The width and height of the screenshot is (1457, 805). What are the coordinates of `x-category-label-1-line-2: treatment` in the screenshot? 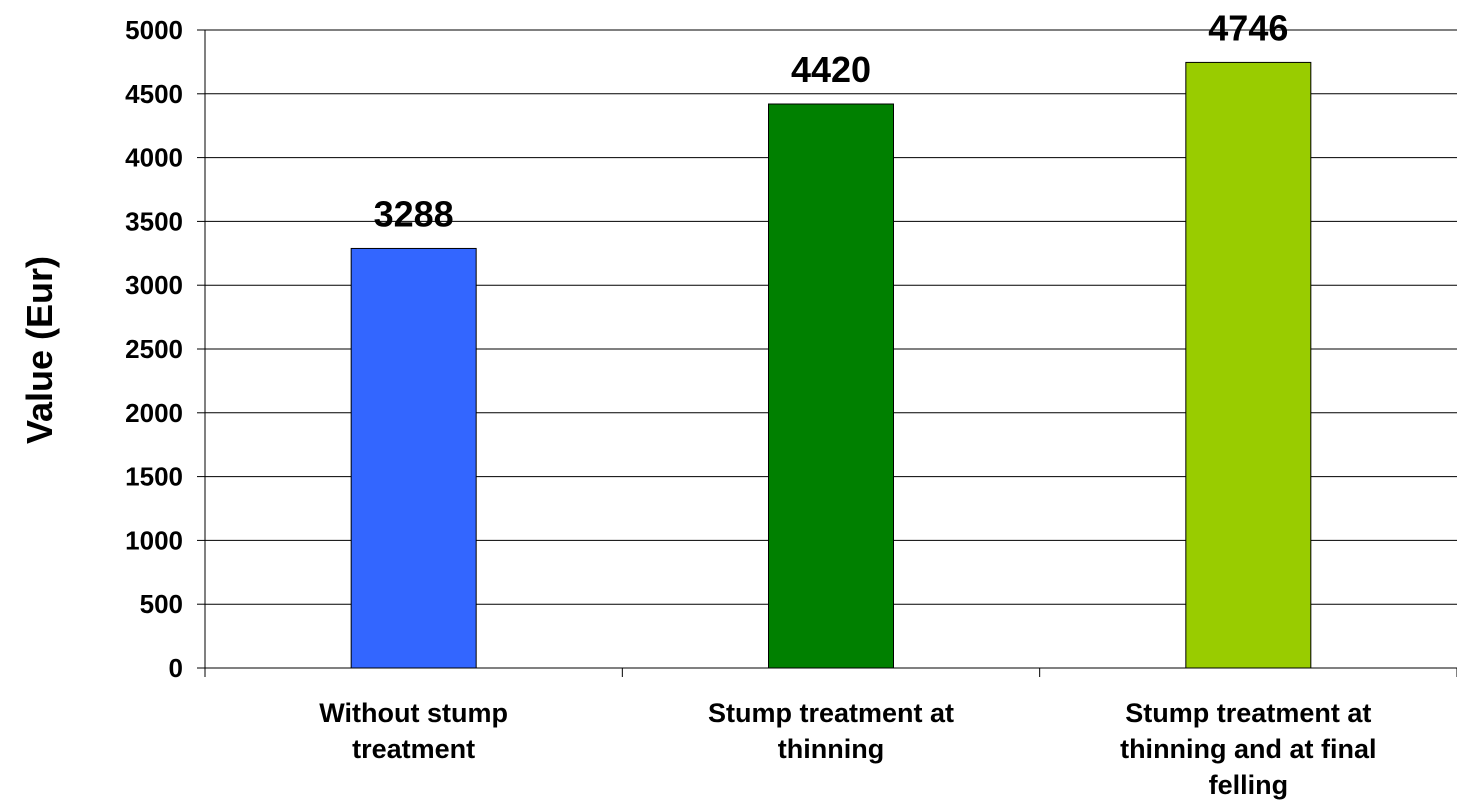 It's located at (413, 749).